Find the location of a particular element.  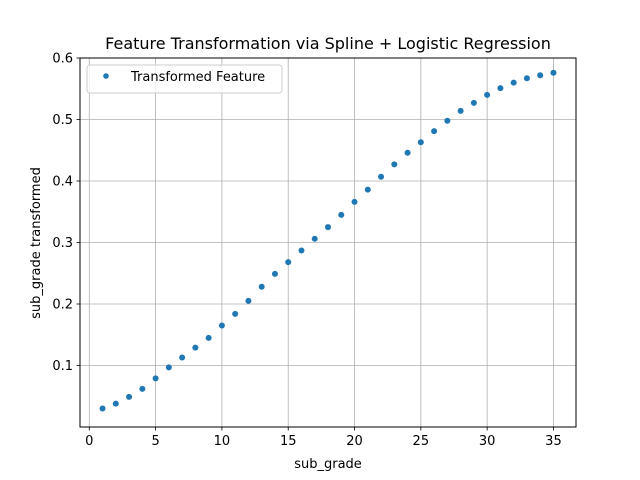

x-tick-label: 0 is located at coordinates (89, 441).